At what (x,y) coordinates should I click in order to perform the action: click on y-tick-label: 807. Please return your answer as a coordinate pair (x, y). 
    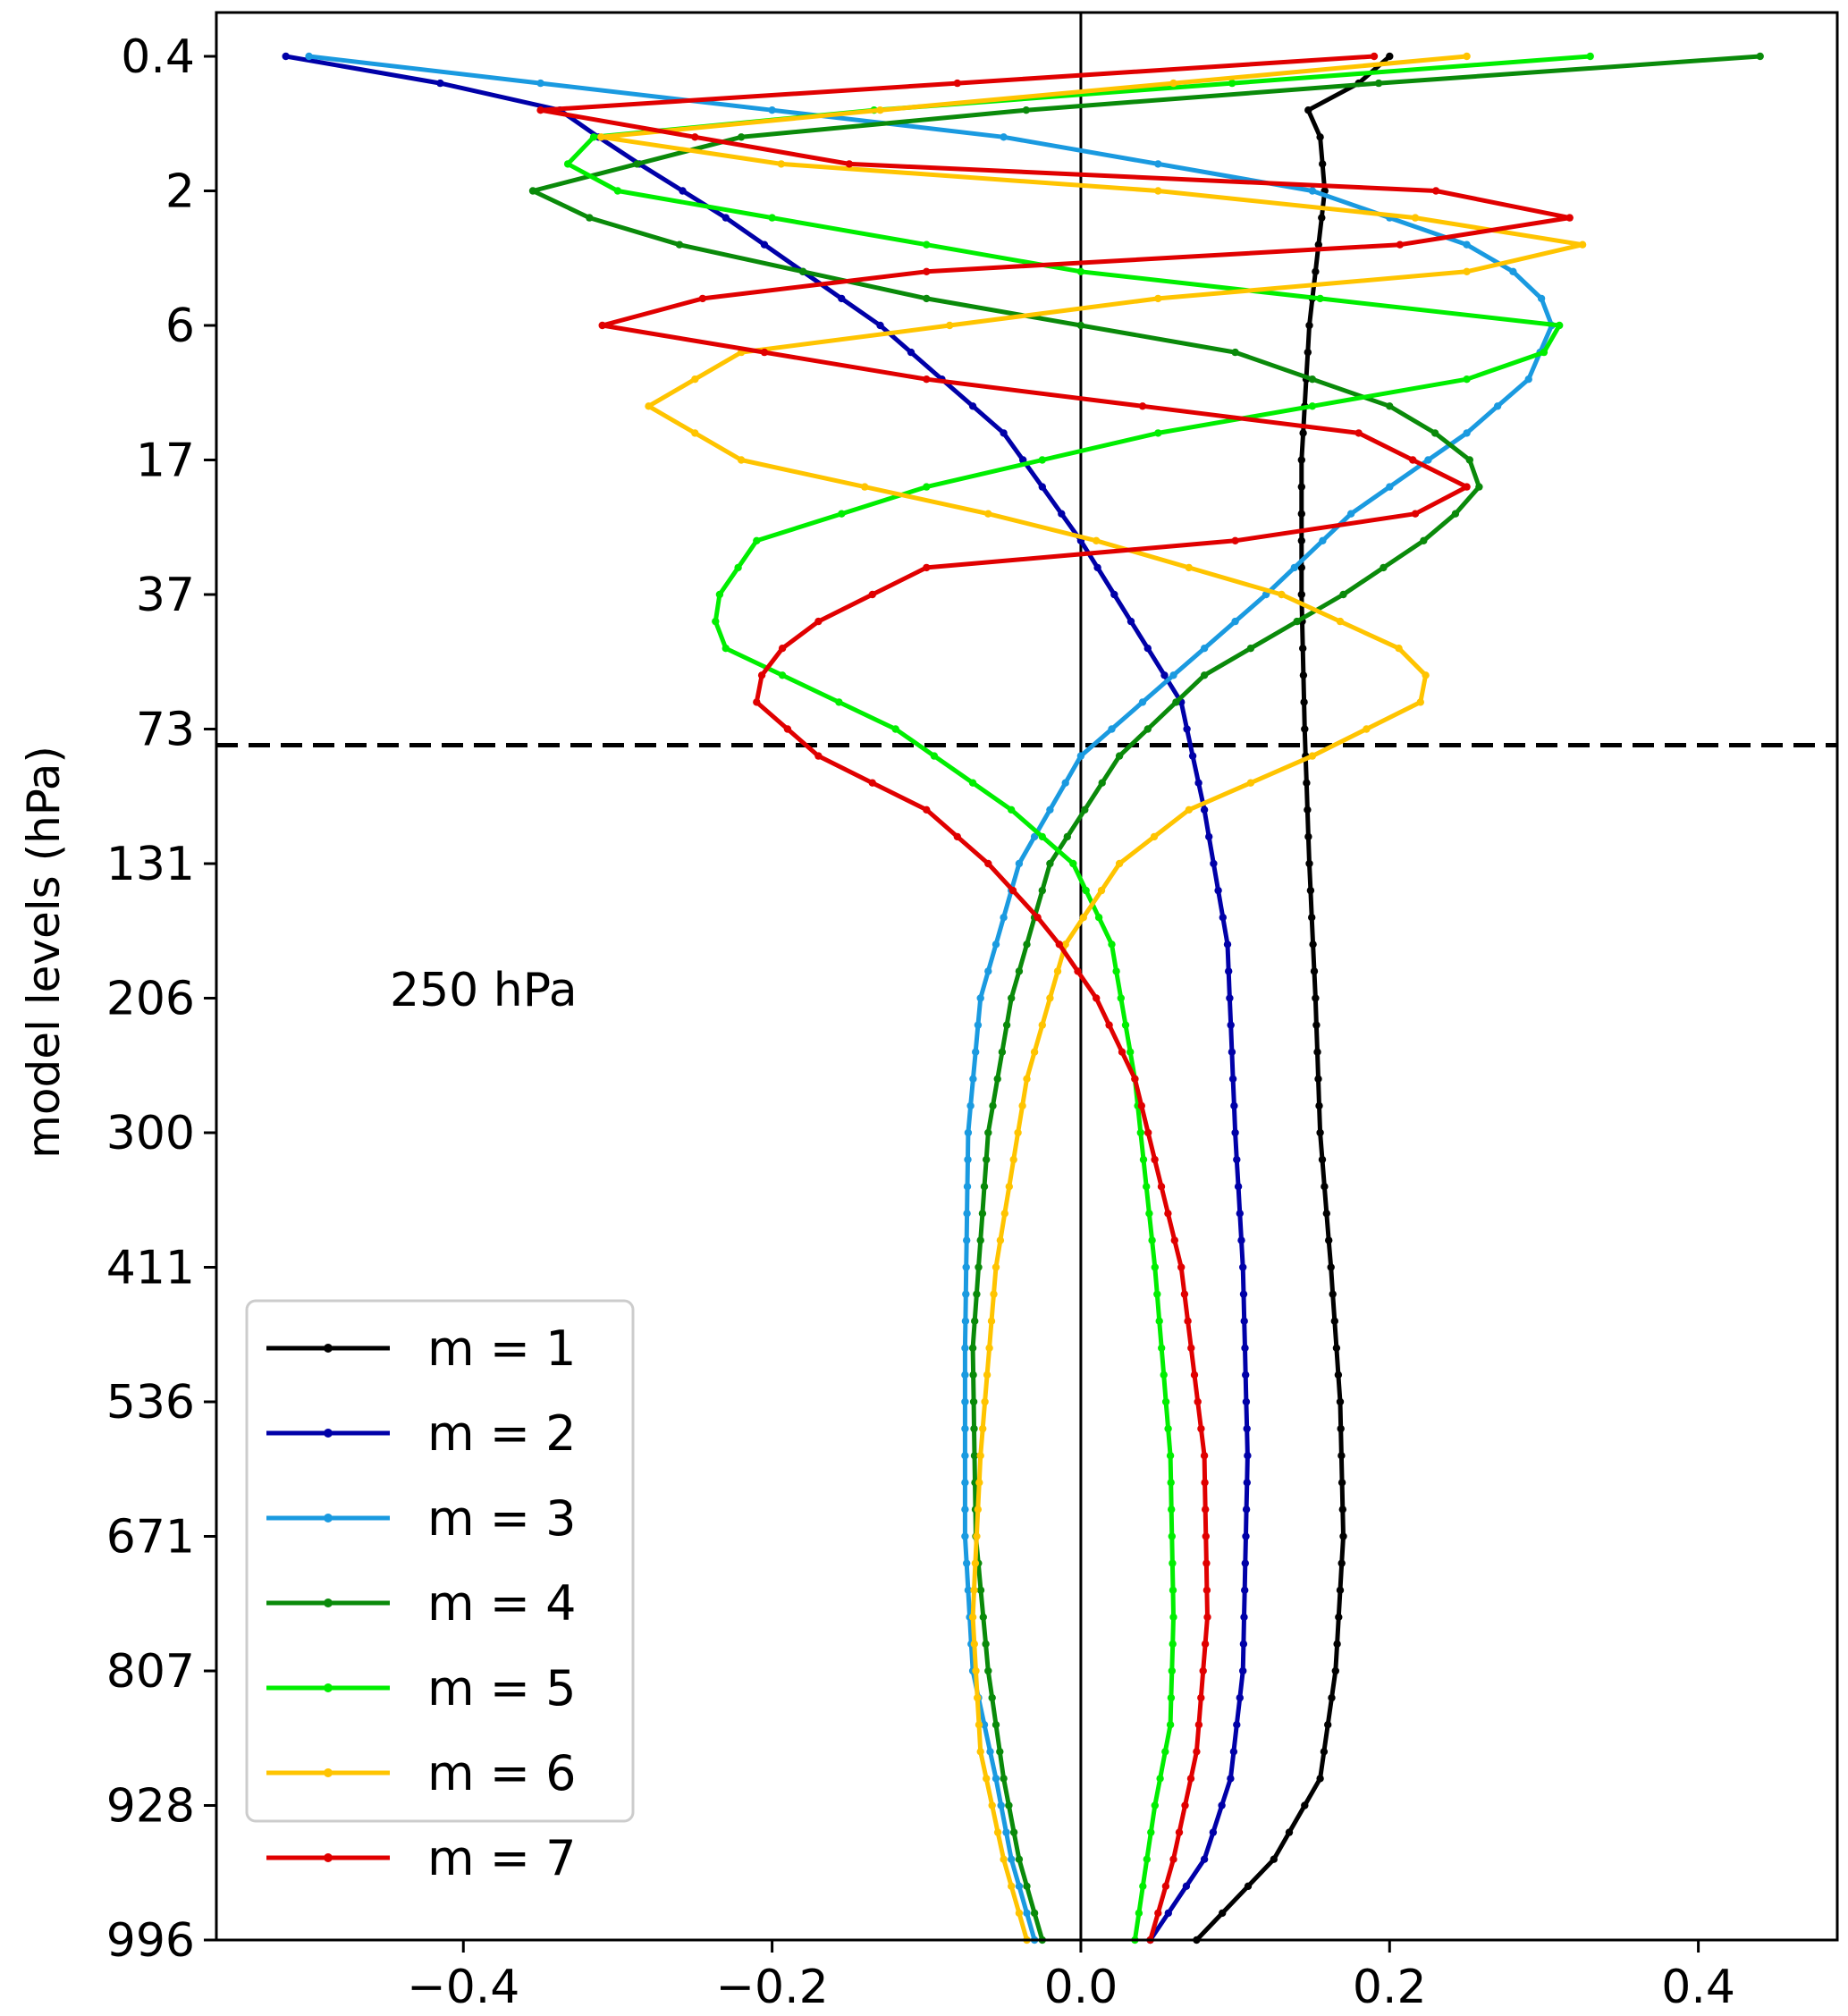
    Looking at the image, I should click on (150, 1672).